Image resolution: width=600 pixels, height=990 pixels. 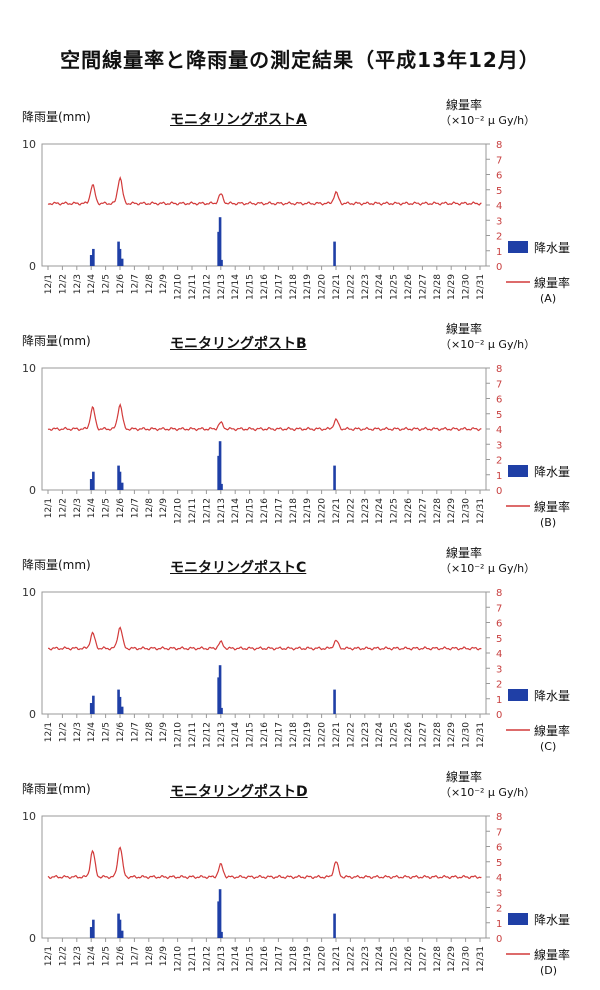 What do you see at coordinates (150, 284) in the screenshot?
I see `x-tick-label: 12/8` at bounding box center [150, 284].